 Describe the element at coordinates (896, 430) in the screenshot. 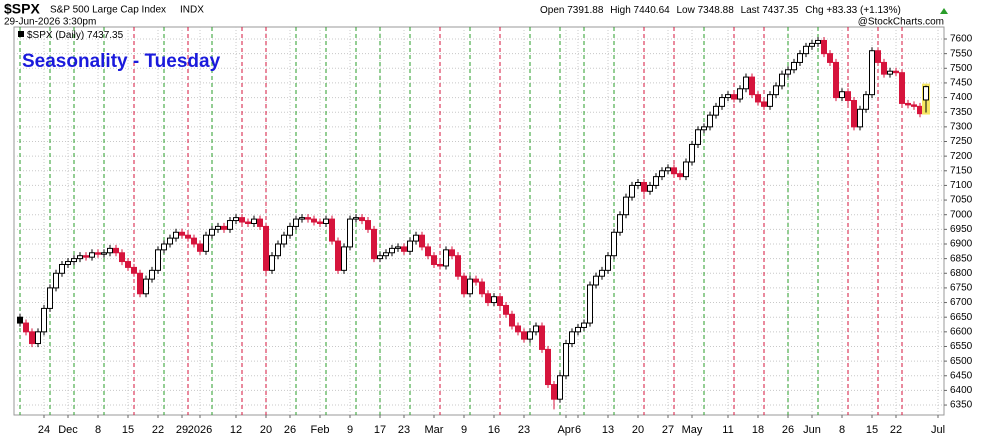

I see `x-tick-label: 22` at that location.